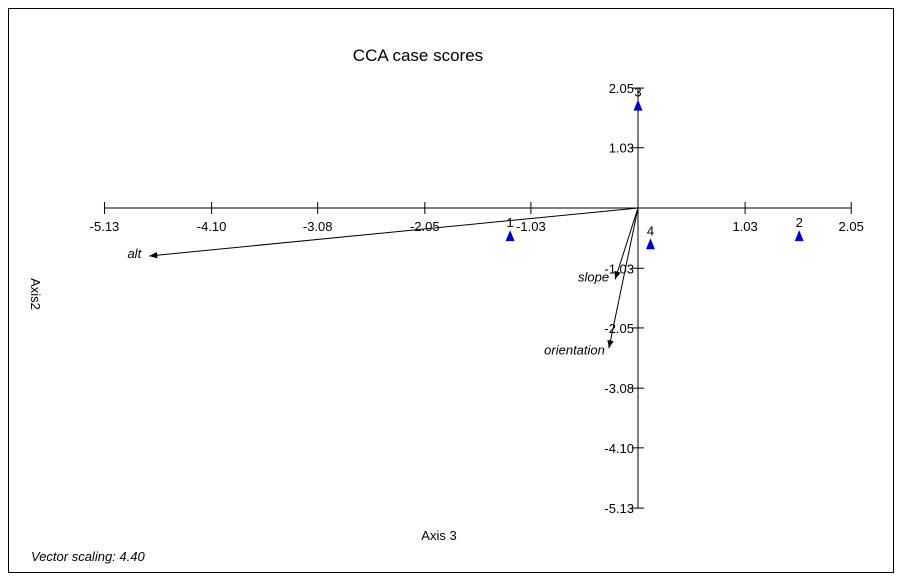  Describe the element at coordinates (593, 276) in the screenshot. I see `vector-label-slope: slope` at that location.